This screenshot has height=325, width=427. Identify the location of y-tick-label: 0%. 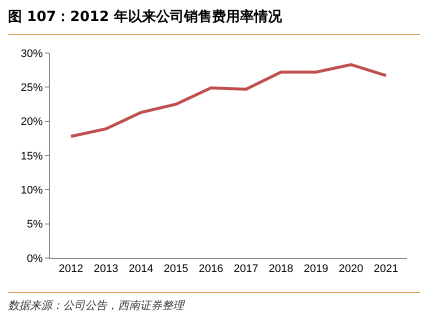
(35, 258).